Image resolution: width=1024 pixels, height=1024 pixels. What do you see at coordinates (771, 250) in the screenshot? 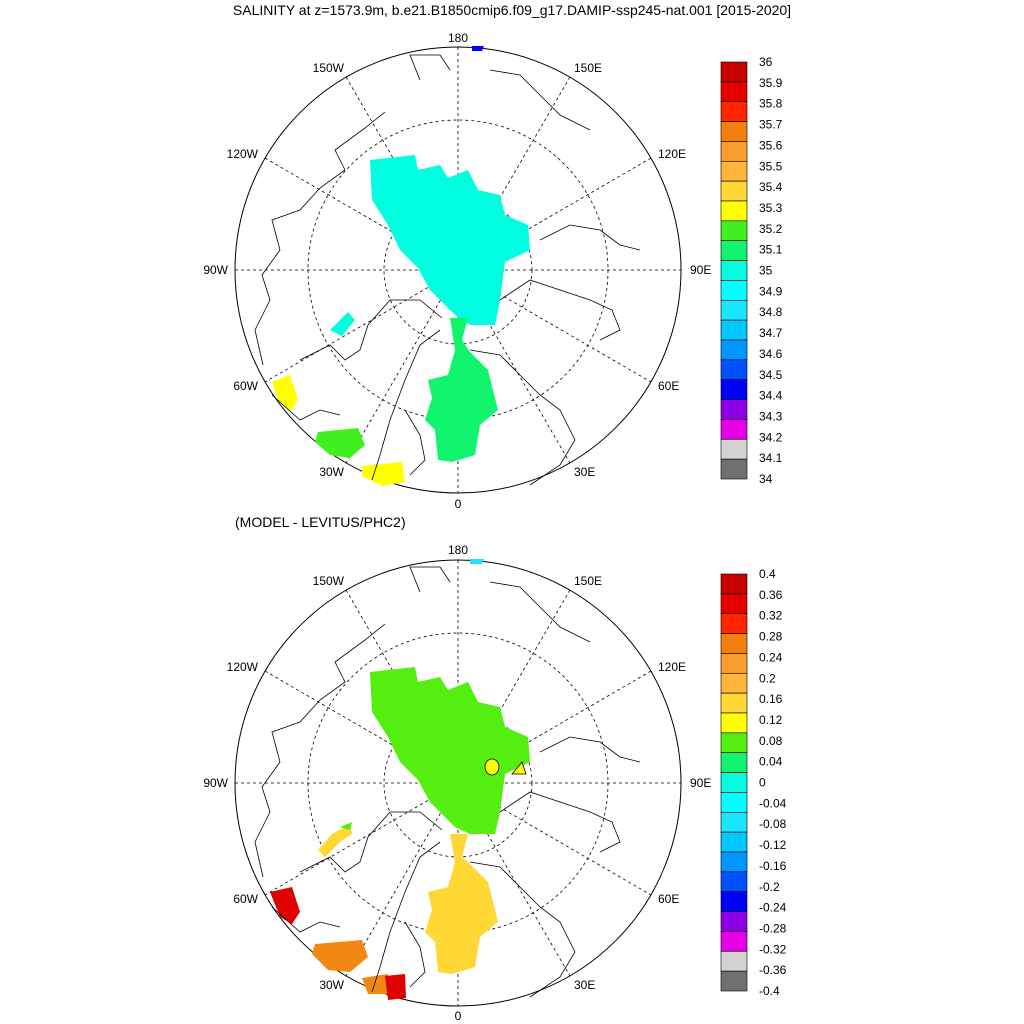
I see `colorbar-tick-label: 35.1` at bounding box center [771, 250].